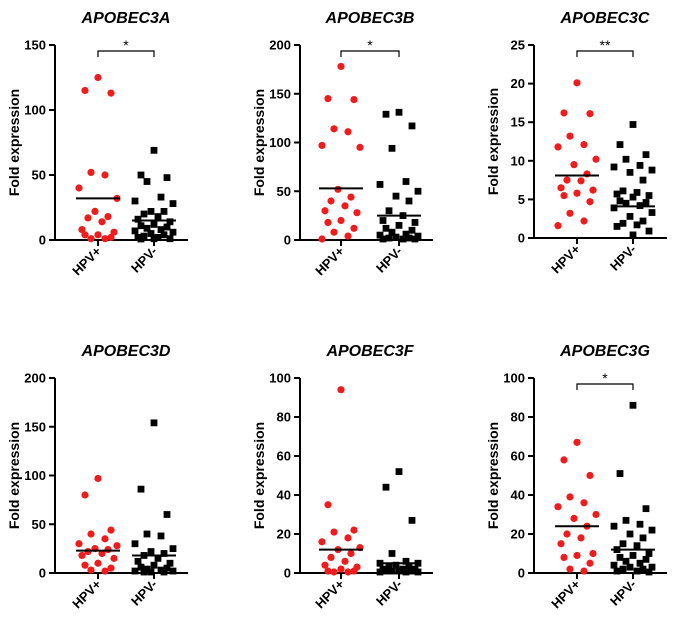 The image size is (685, 625). I want to click on y-tick-label: 80, so click(518, 417).